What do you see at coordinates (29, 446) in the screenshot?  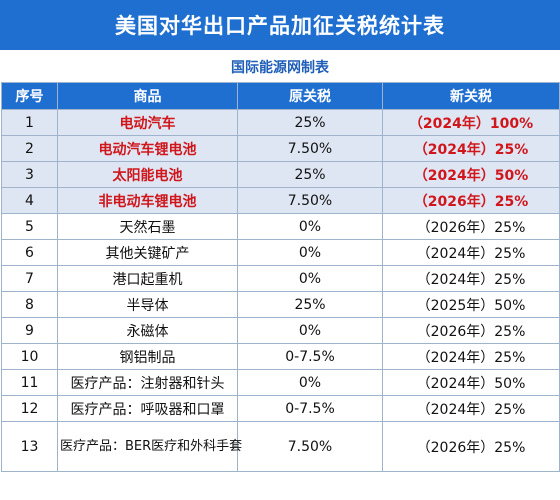 I see `row-index: 13` at bounding box center [29, 446].